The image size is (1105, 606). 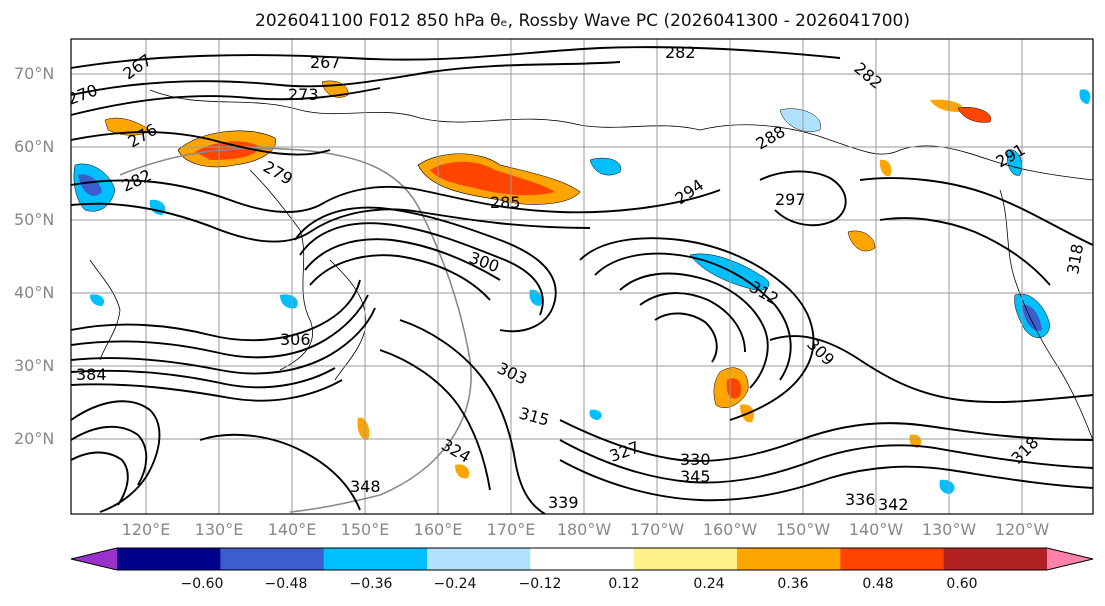 What do you see at coordinates (624, 584) in the screenshot?
I see `colorbar-tick-label: 0.12` at bounding box center [624, 584].